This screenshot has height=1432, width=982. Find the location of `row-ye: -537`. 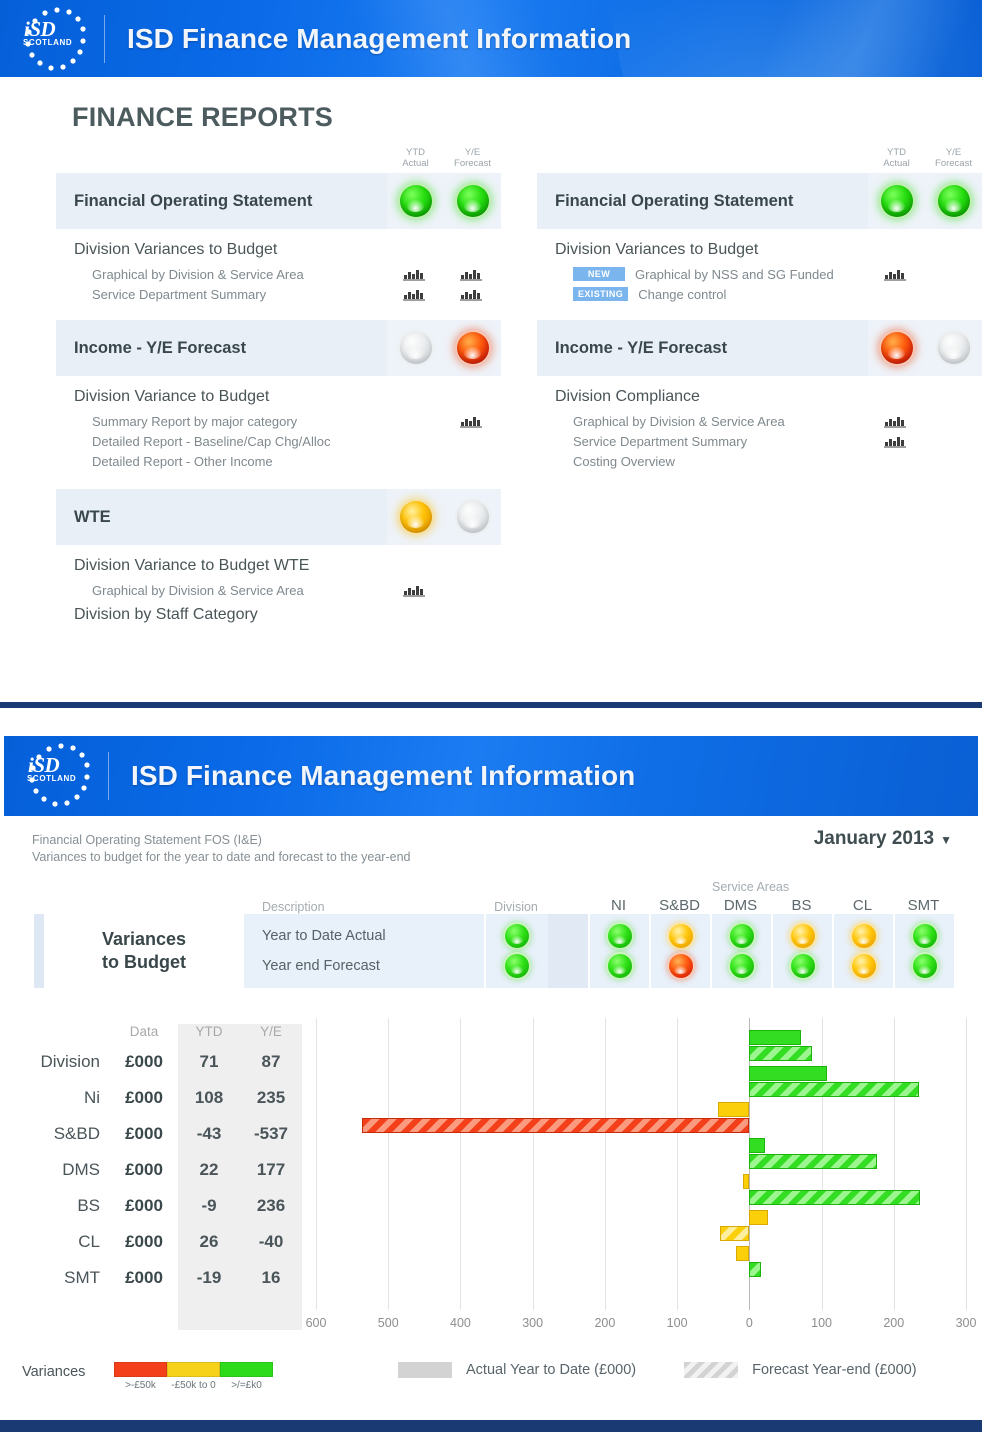

row-ye: -537 is located at coordinates (271, 1133).